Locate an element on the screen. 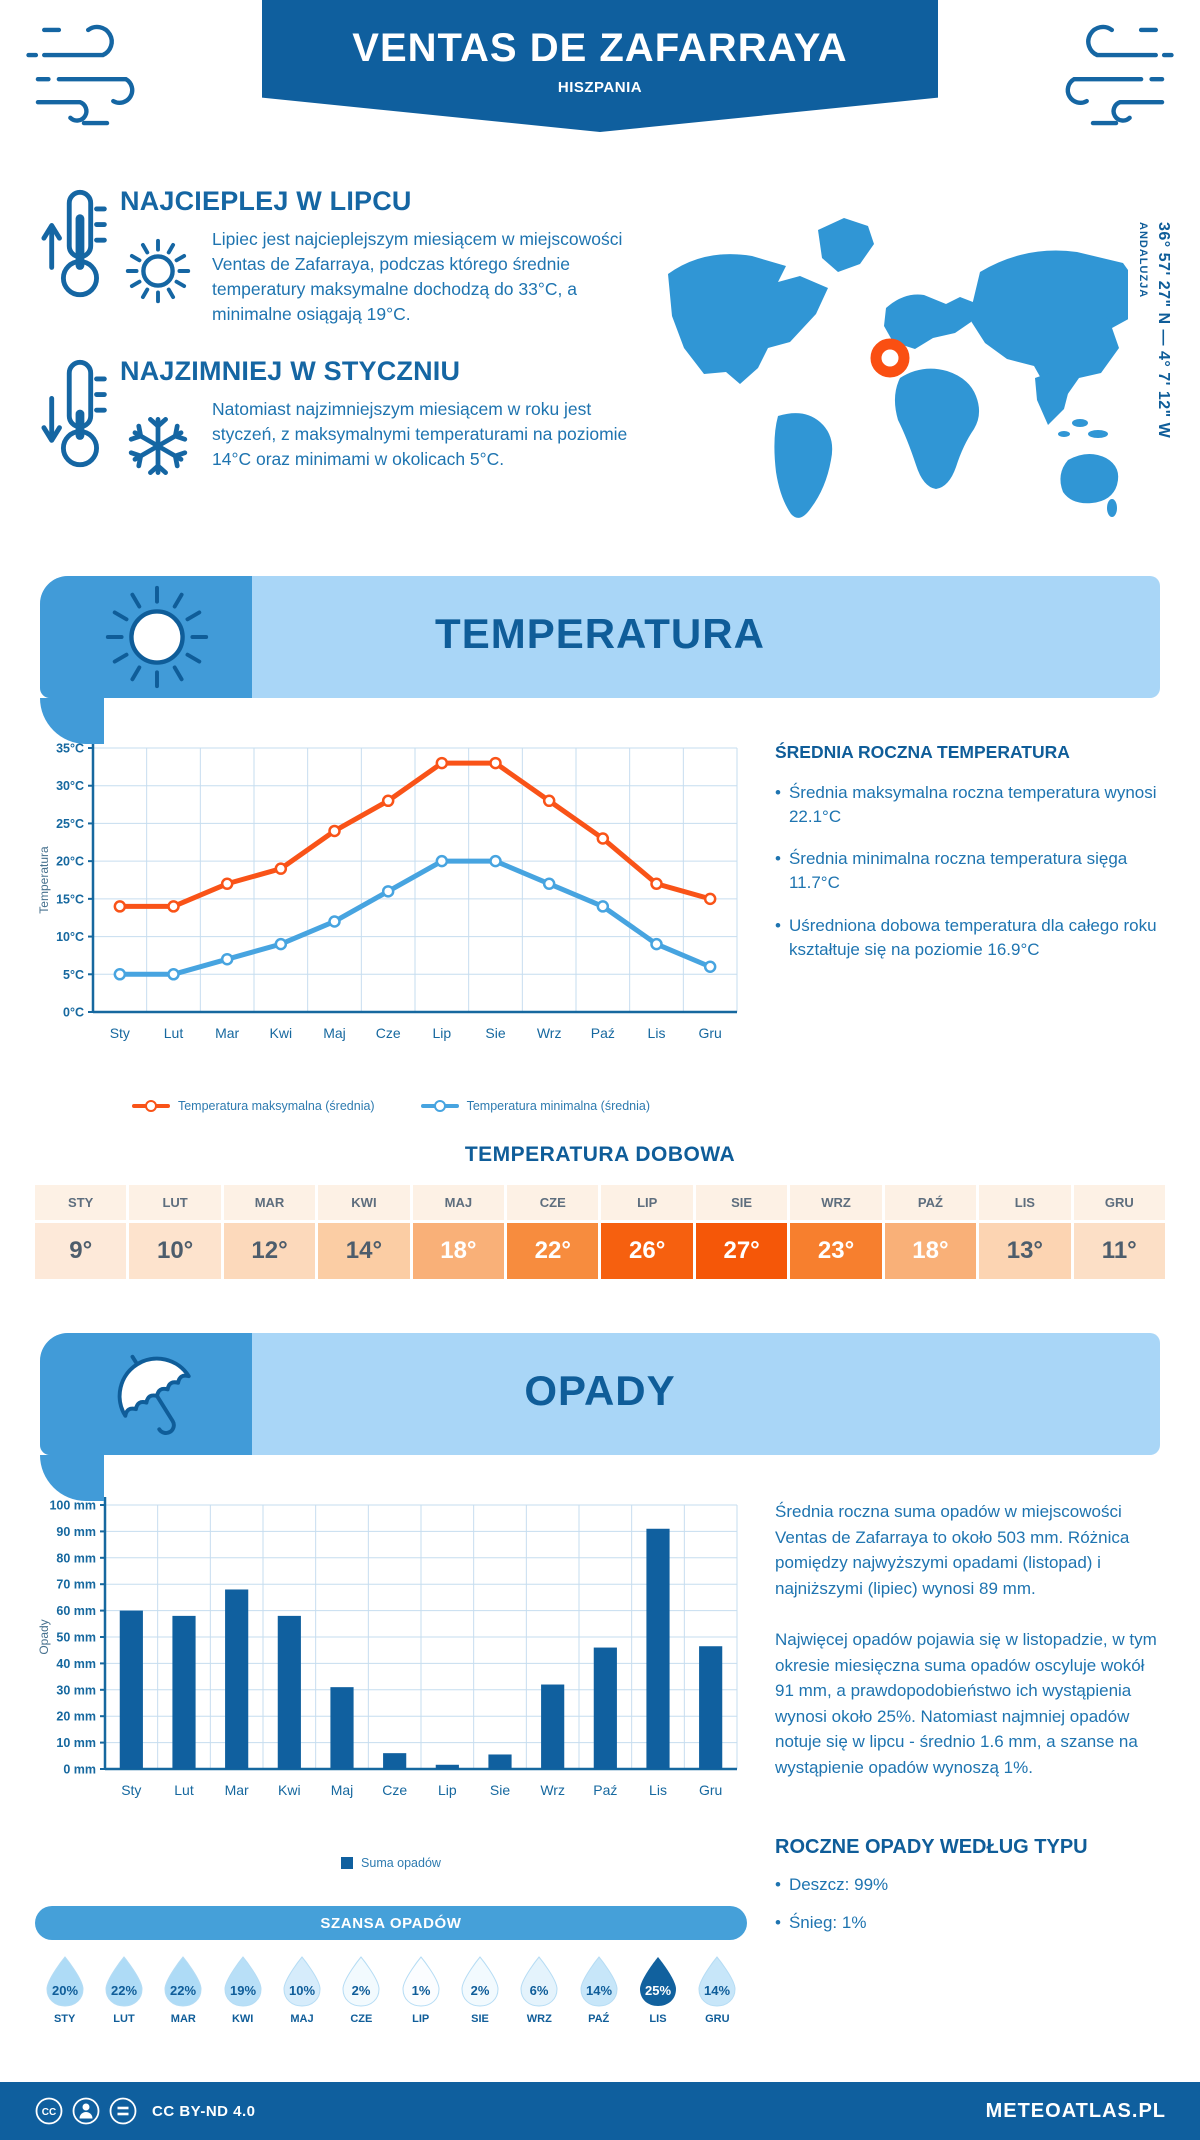 Image resolution: width=1200 pixels, height=2140 pixels. precip-chart-legend: Suma opadów is located at coordinates (391, 1863).